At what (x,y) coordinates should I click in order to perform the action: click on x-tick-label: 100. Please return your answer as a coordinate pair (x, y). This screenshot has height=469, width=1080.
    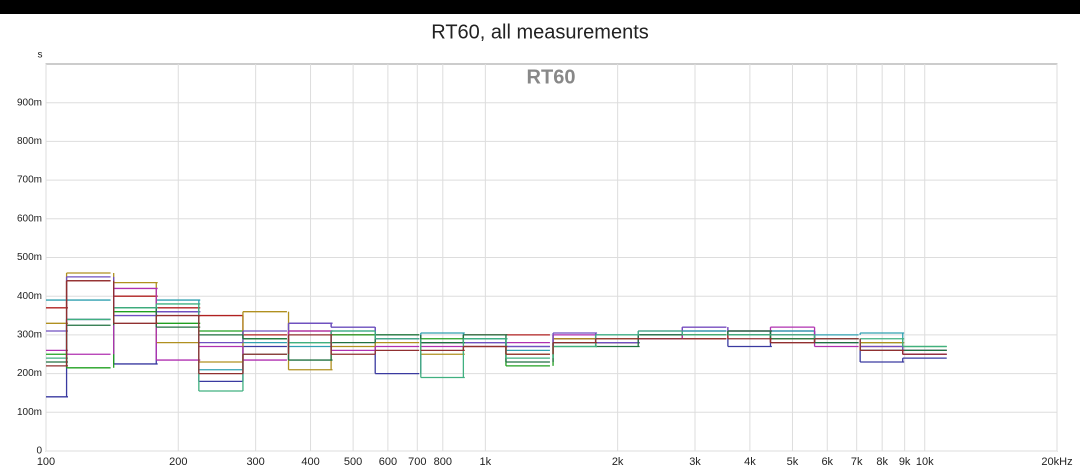
    Looking at the image, I should click on (46, 462).